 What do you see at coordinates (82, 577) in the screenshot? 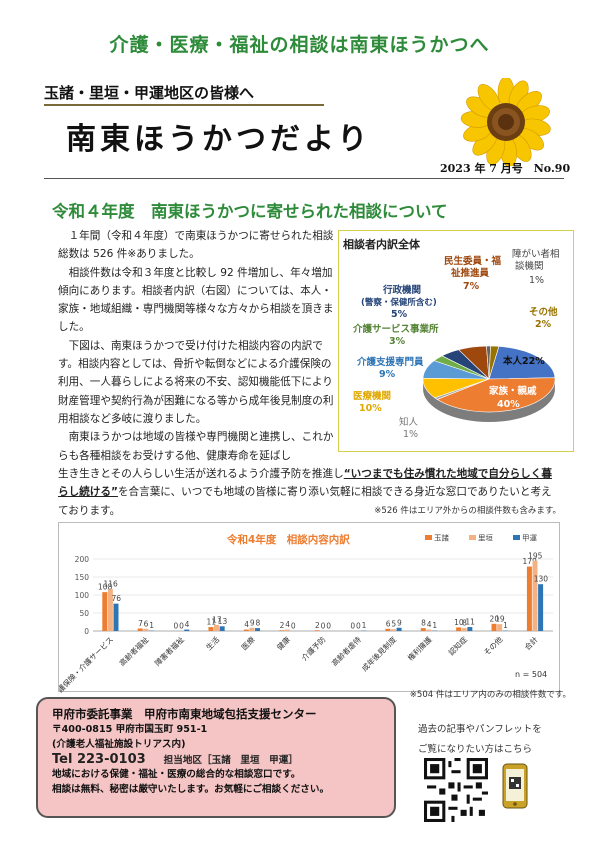
I see `y-tick-label: 150` at bounding box center [82, 577].